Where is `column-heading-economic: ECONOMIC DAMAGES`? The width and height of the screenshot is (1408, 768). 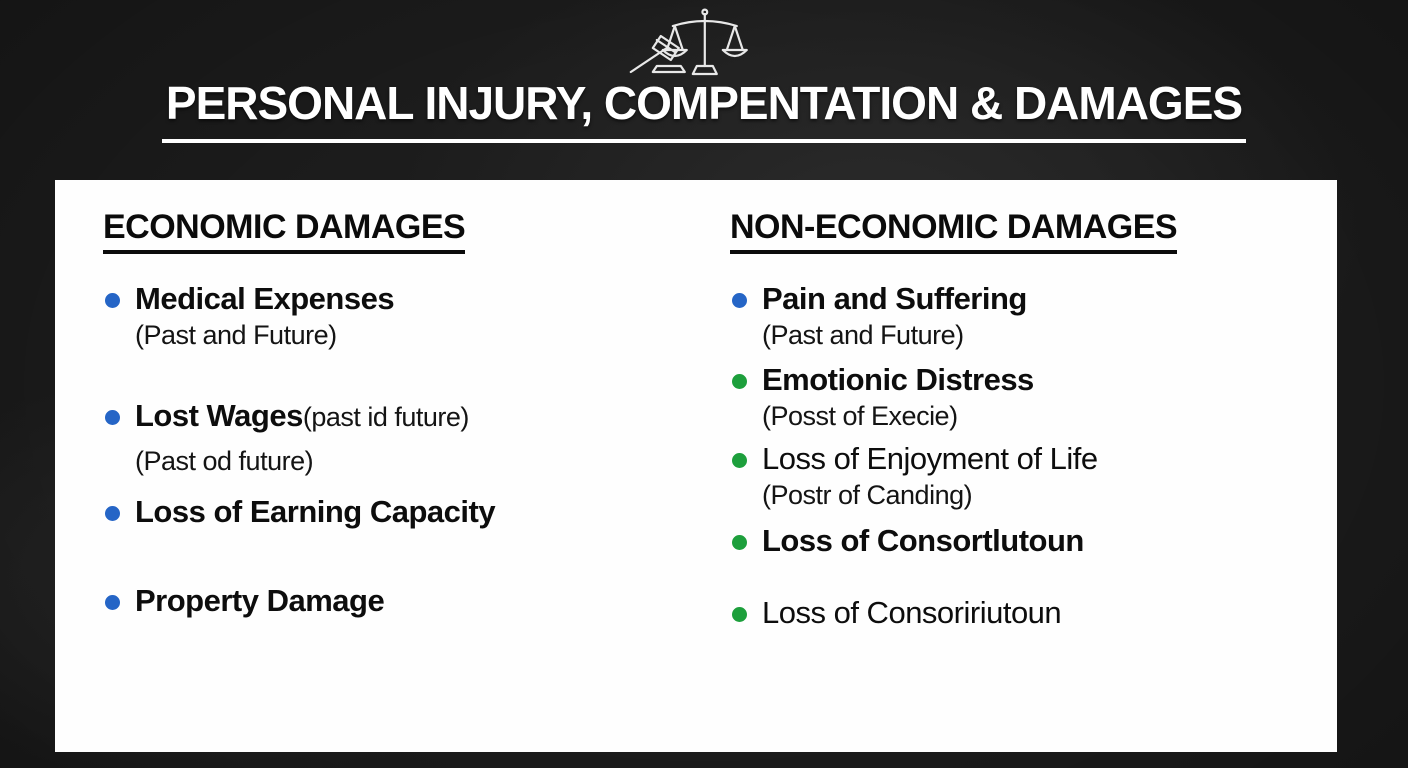
column-heading-economic: ECONOMIC DAMAGES is located at coordinates (284, 231).